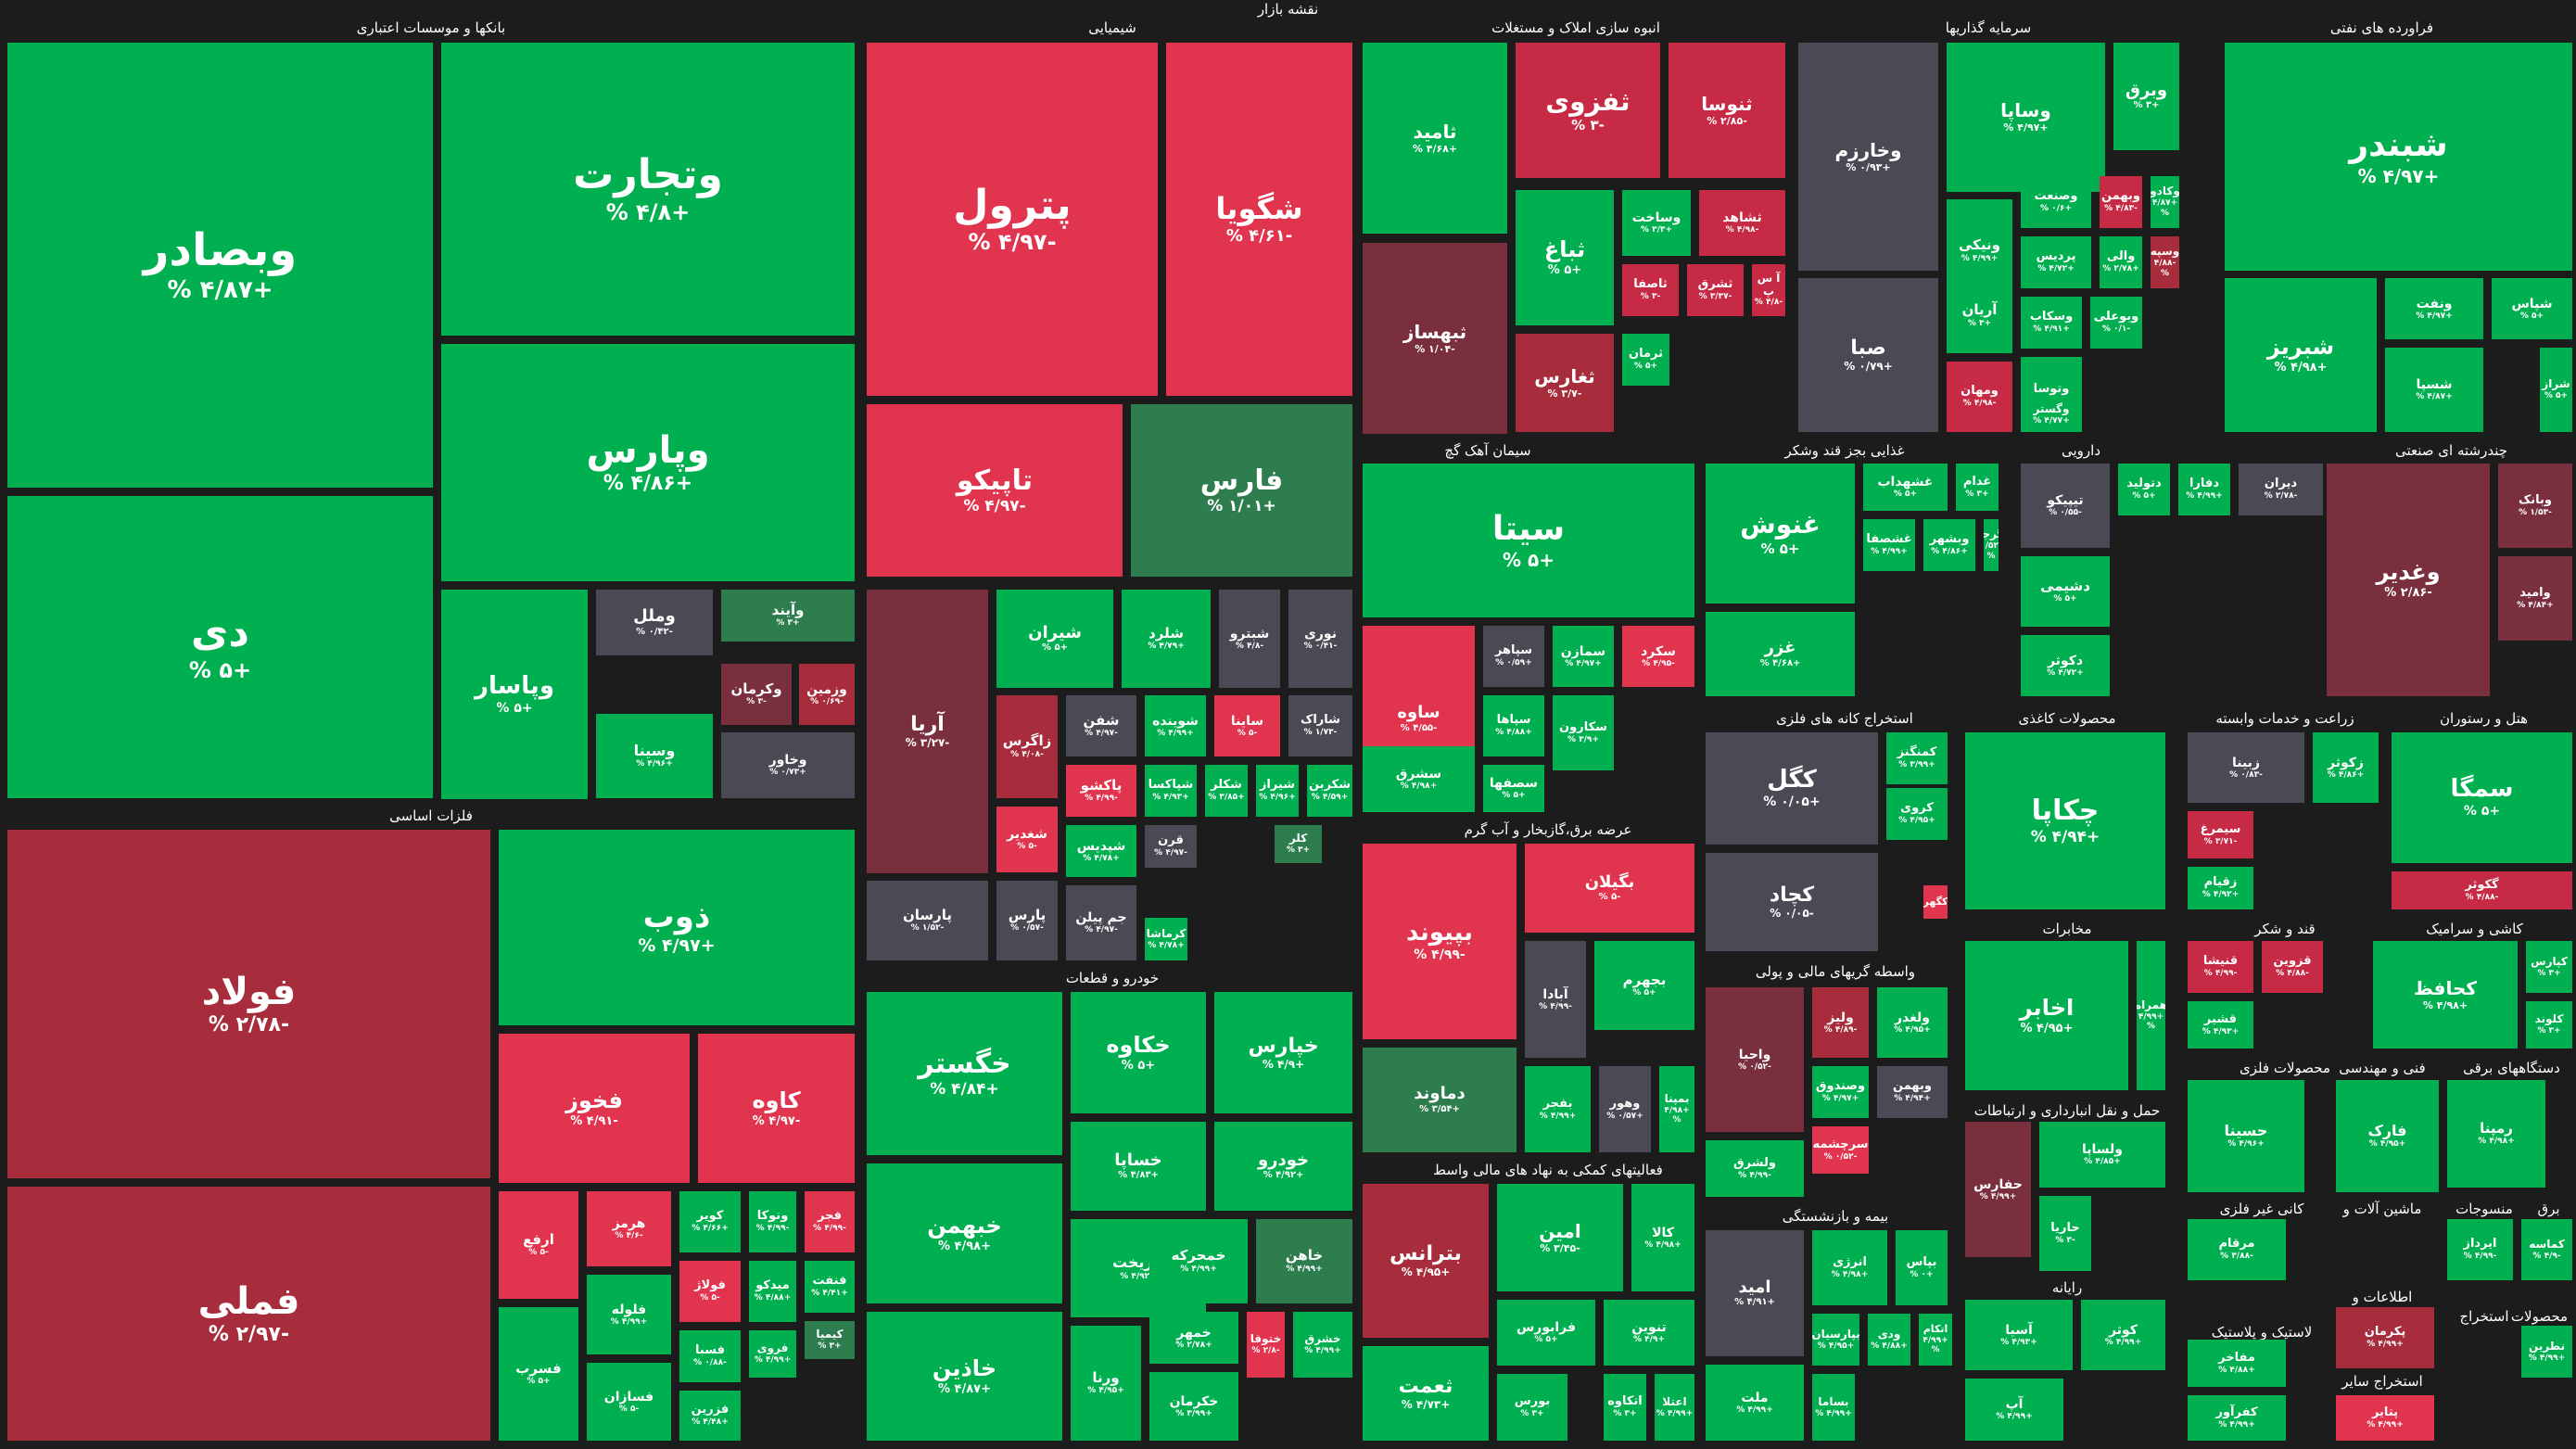 This screenshot has width=2576, height=1449. I want to click on stock-tile: فسبا -۰/۸۸ %, so click(710, 1356).